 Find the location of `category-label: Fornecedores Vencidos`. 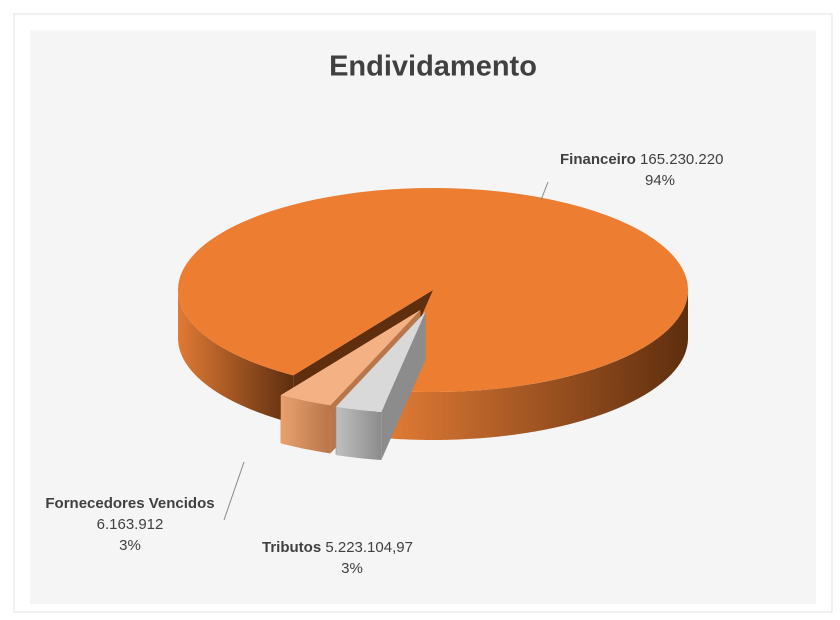

category-label: Fornecedores Vencidos is located at coordinates (129, 503).